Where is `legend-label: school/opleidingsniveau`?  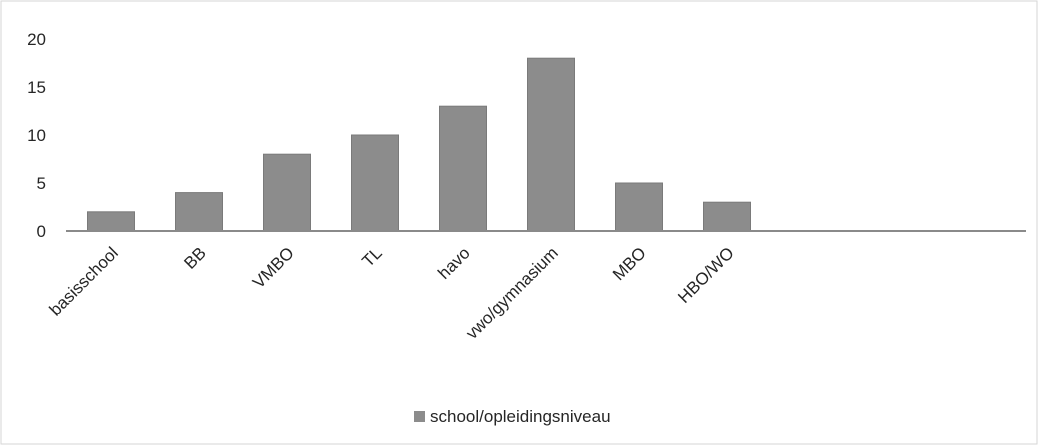 legend-label: school/opleidingsniveau is located at coordinates (520, 416).